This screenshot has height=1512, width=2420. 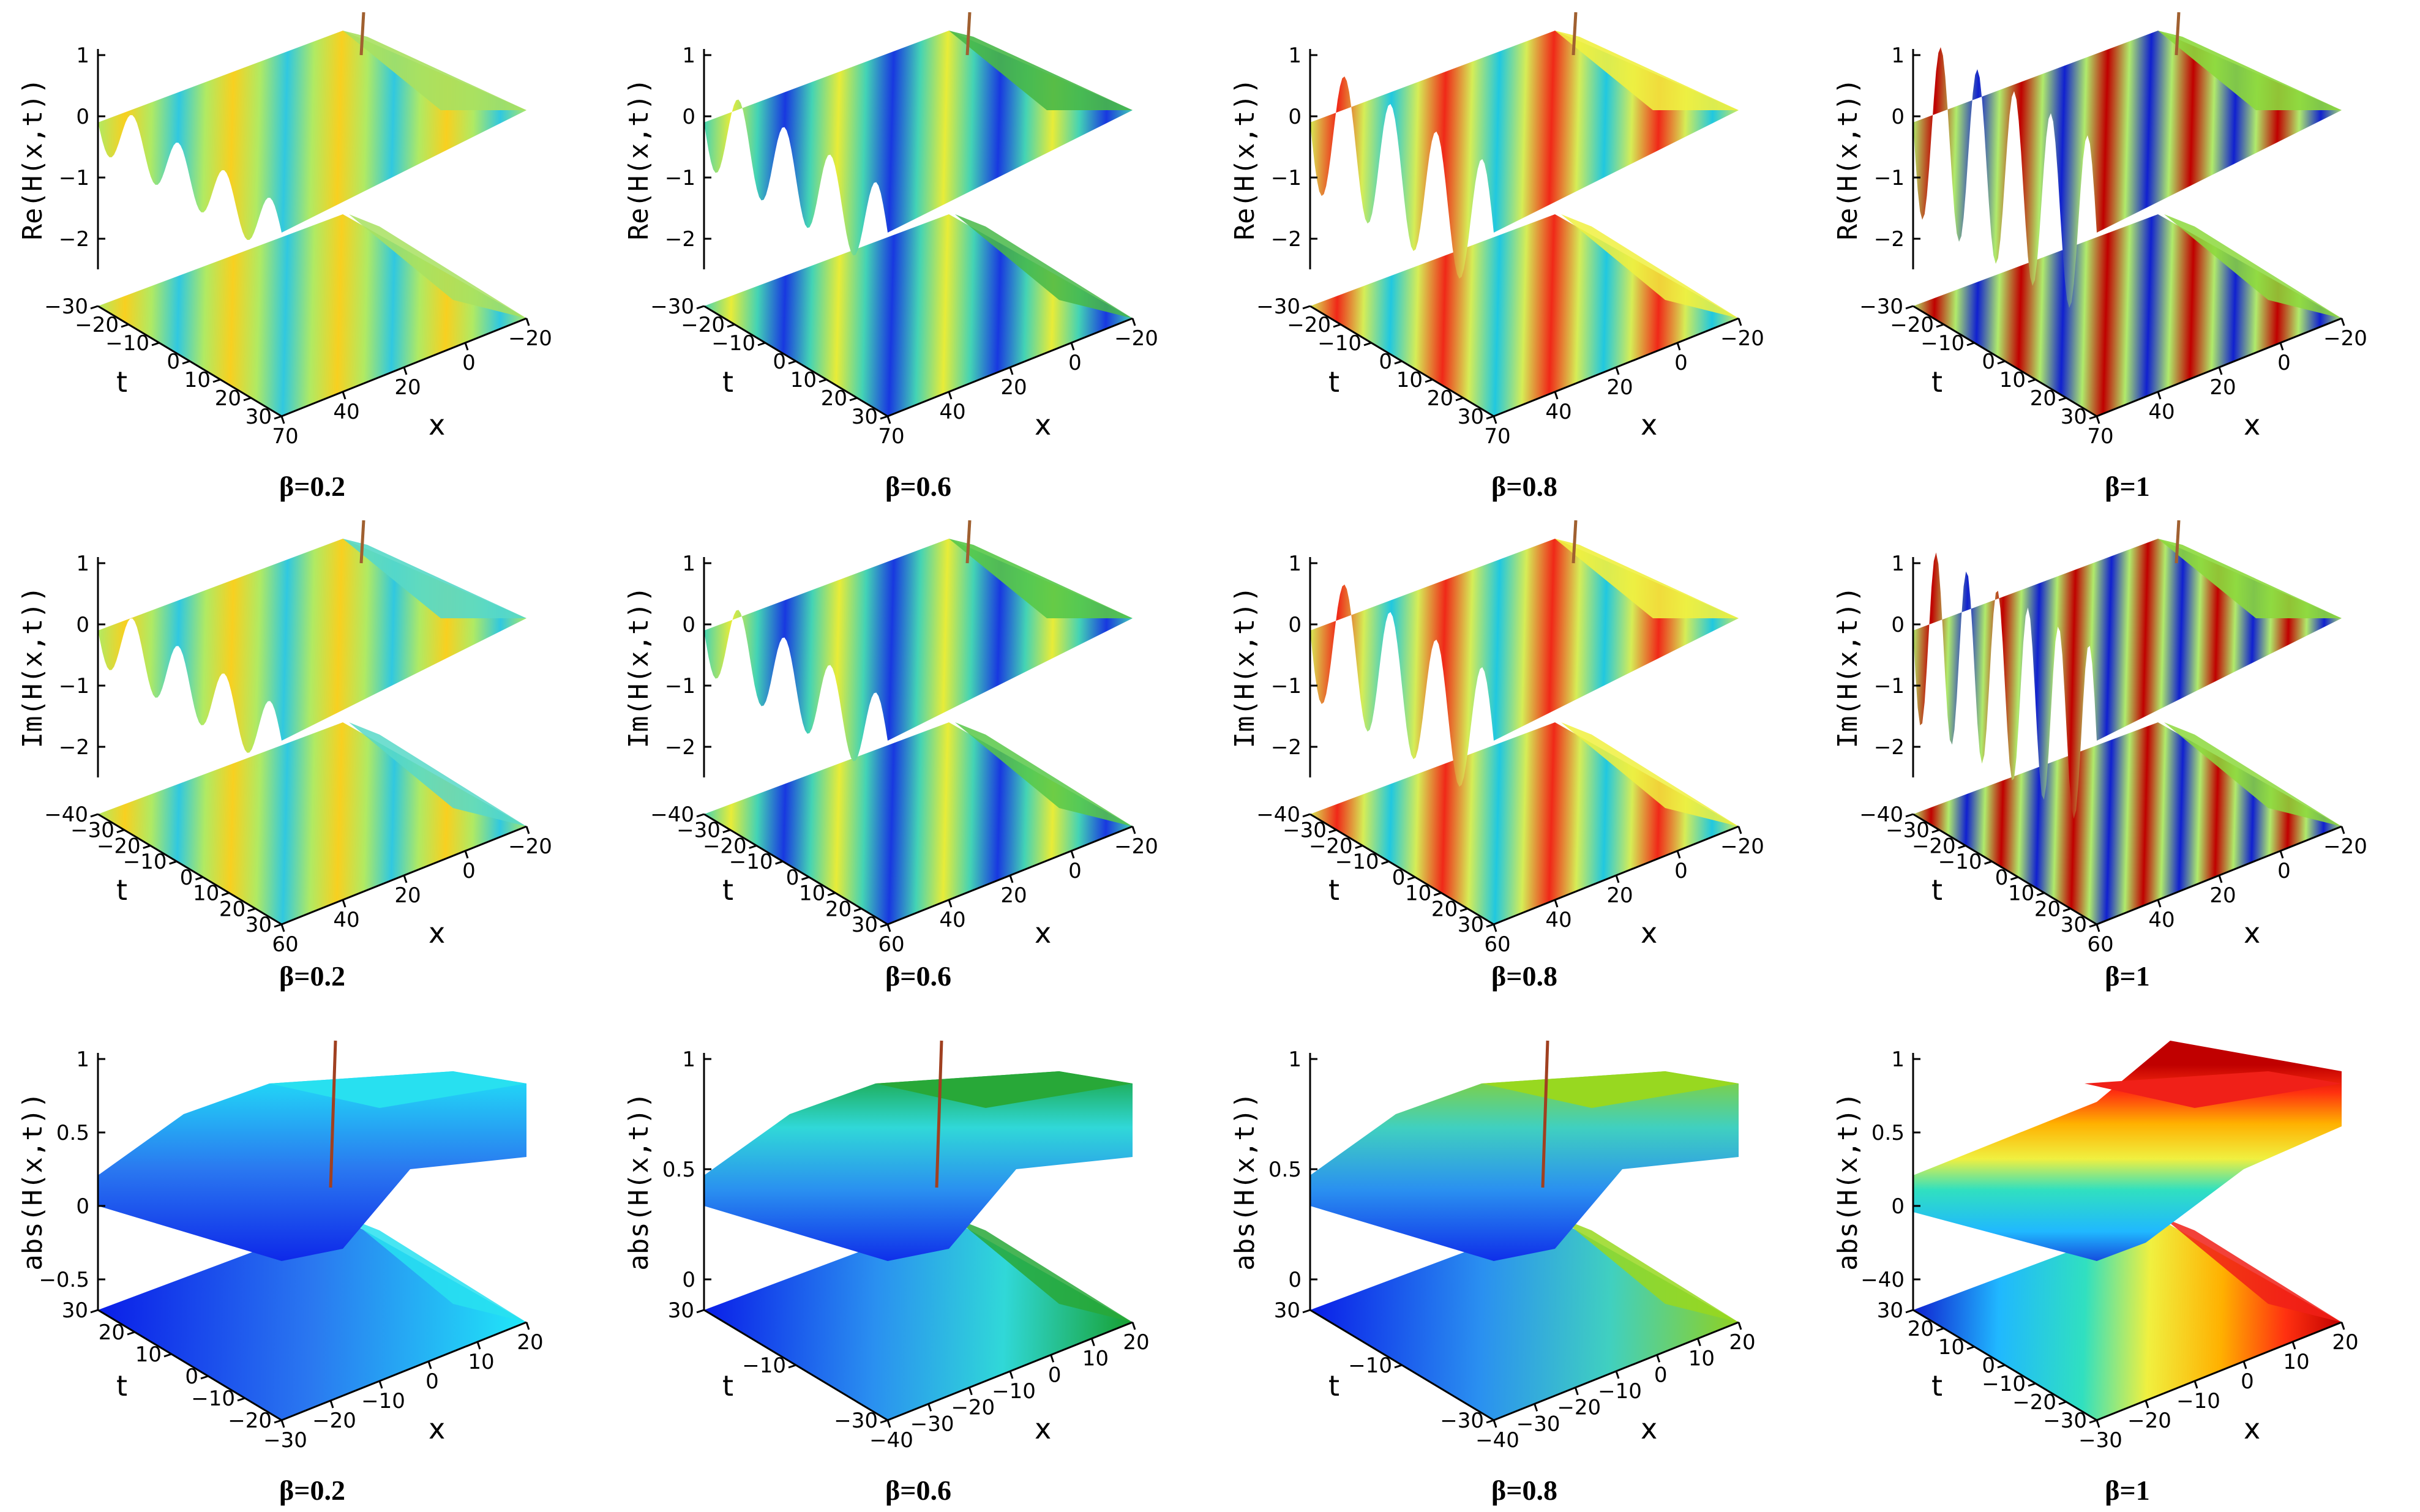 I want to click on surface-3d, so click(x=1524, y=1166).